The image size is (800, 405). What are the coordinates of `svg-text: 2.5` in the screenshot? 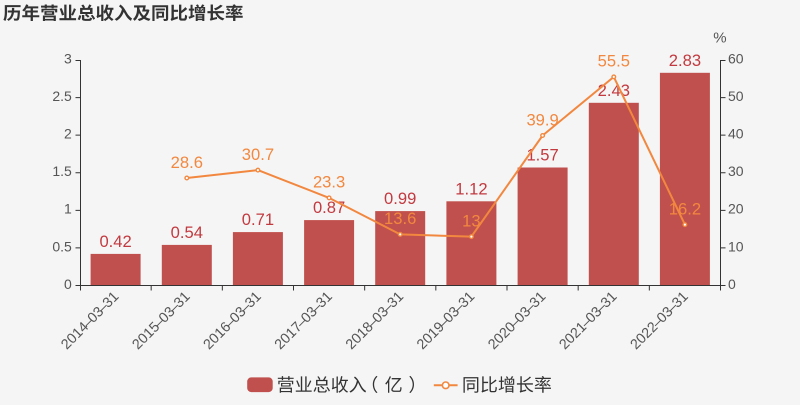 It's located at (62, 96).